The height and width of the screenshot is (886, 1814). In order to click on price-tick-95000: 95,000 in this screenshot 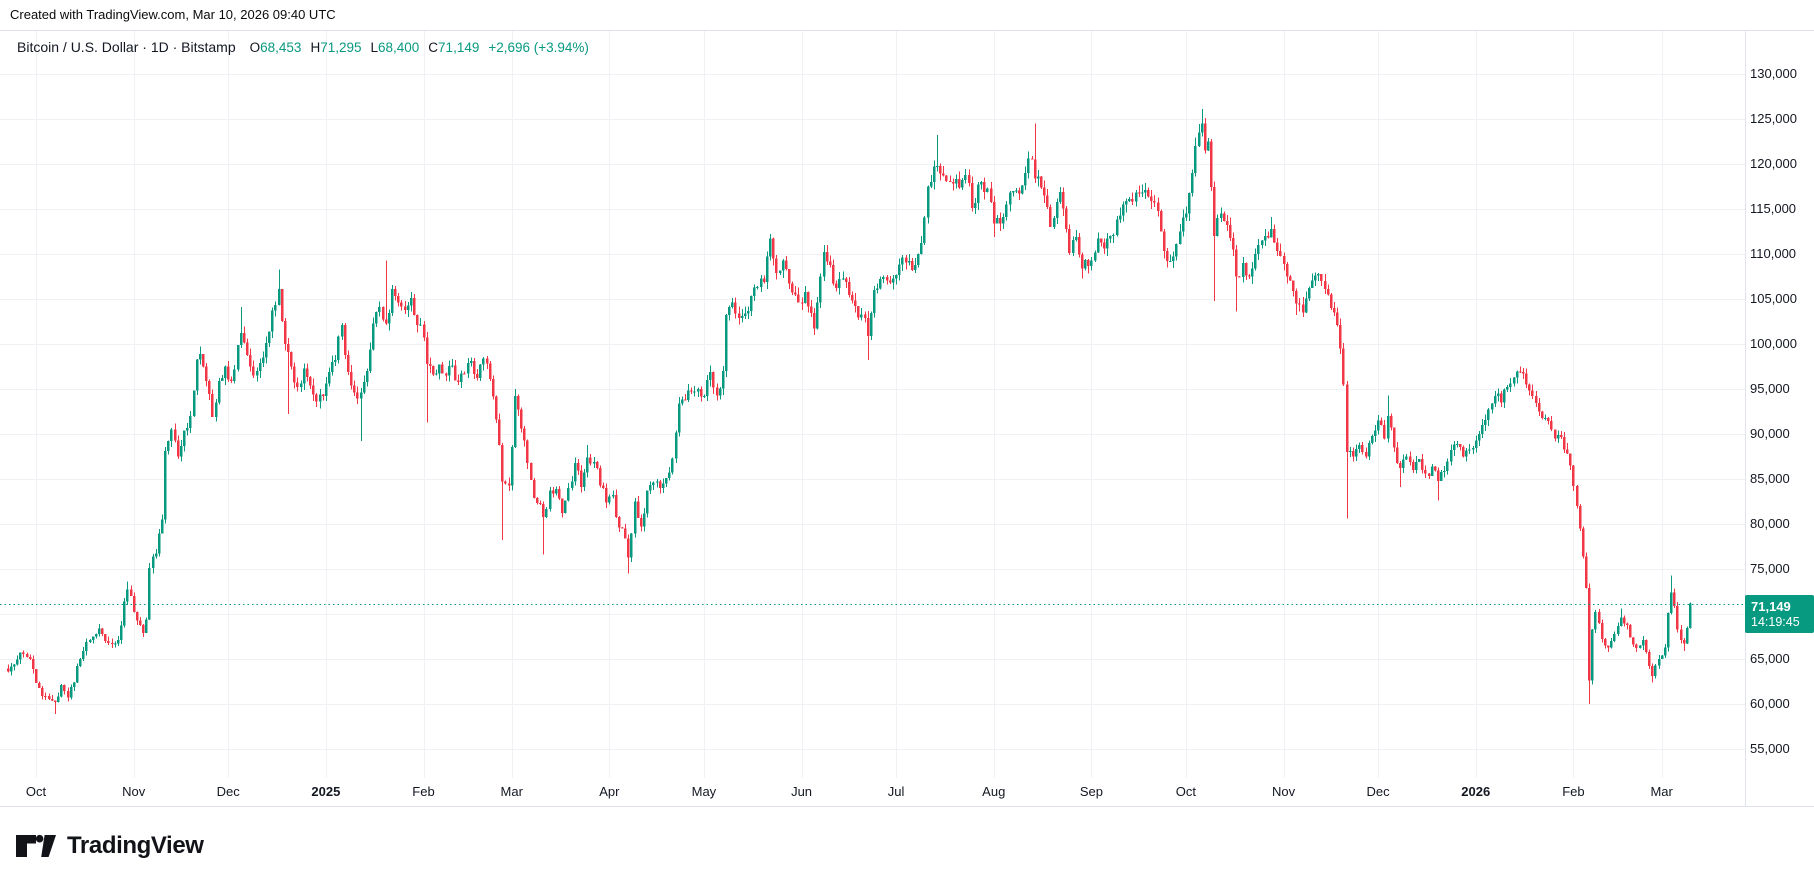, I will do `click(1770, 388)`.